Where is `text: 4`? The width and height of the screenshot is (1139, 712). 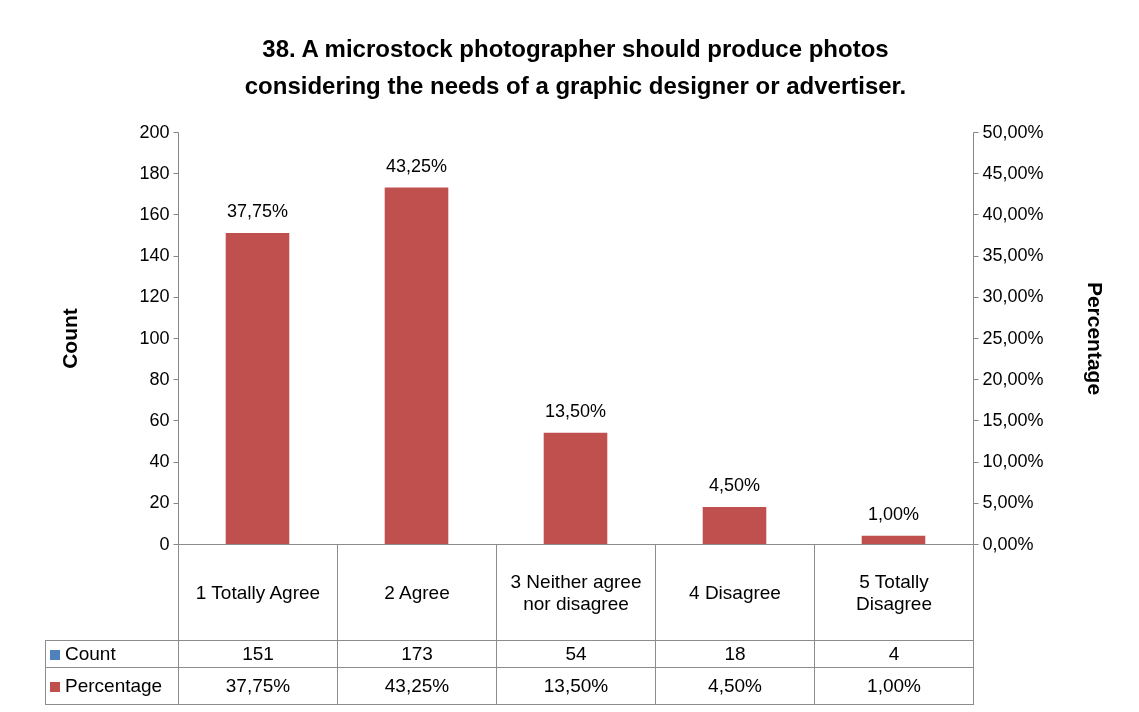 text: 4 is located at coordinates (894, 653).